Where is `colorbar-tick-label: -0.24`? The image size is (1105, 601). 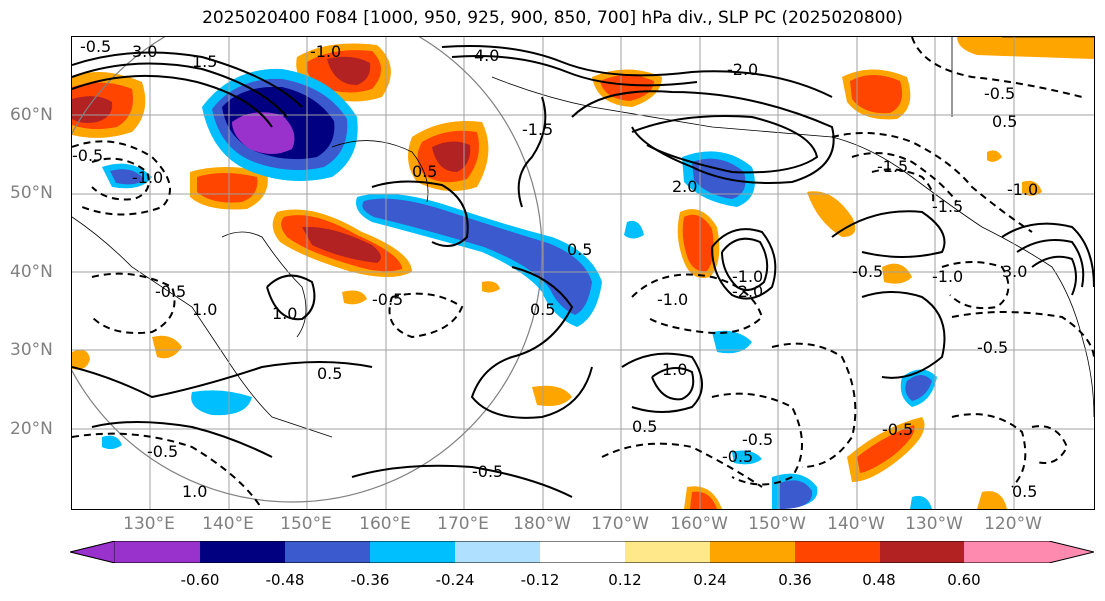
colorbar-tick-label: -0.24 is located at coordinates (455, 580).